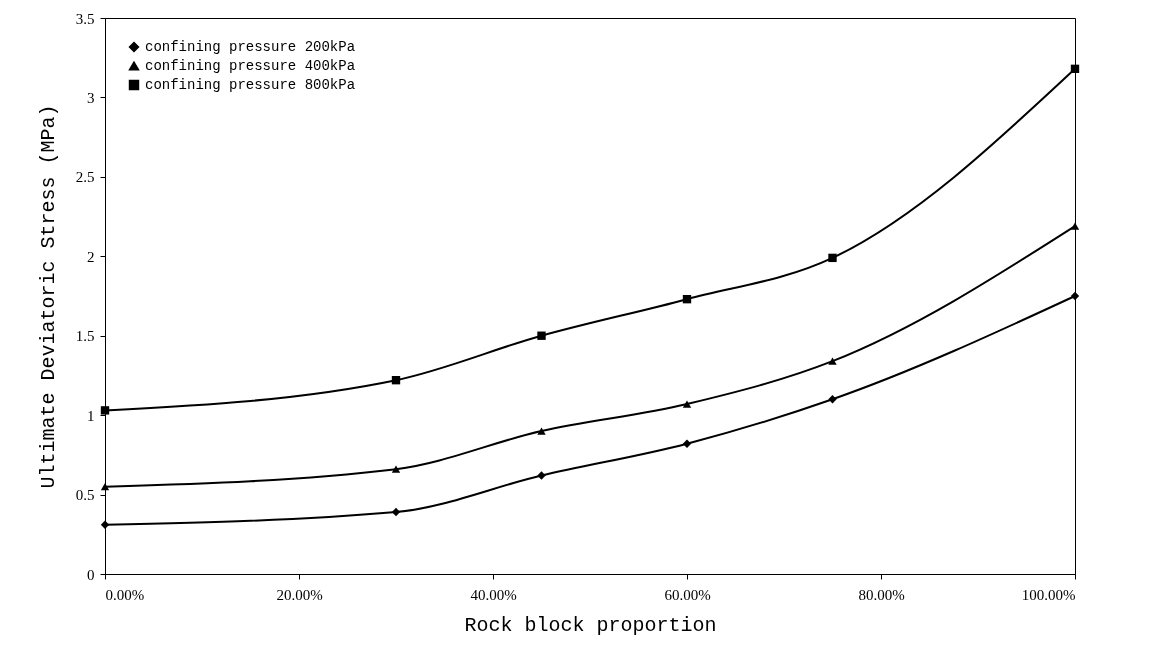  Describe the element at coordinates (250, 47) in the screenshot. I see `legend-label: confining pressure 200kPa` at that location.